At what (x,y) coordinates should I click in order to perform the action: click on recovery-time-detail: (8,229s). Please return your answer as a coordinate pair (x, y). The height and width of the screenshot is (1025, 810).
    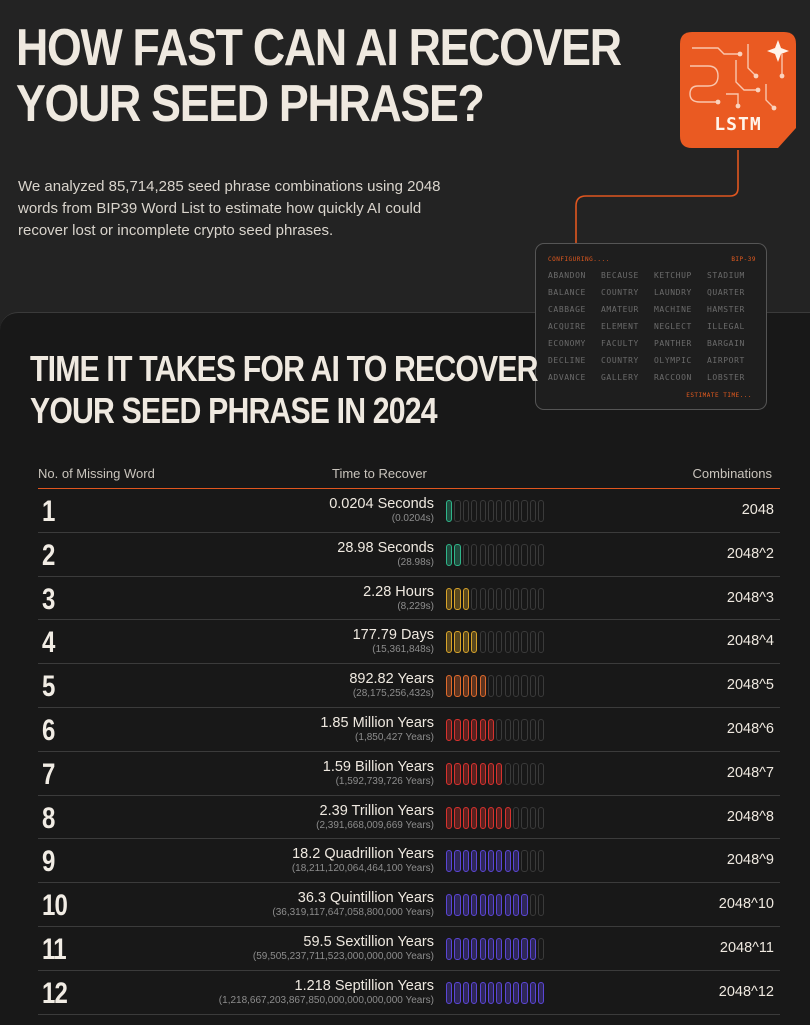
    Looking at the image, I should click on (398, 607).